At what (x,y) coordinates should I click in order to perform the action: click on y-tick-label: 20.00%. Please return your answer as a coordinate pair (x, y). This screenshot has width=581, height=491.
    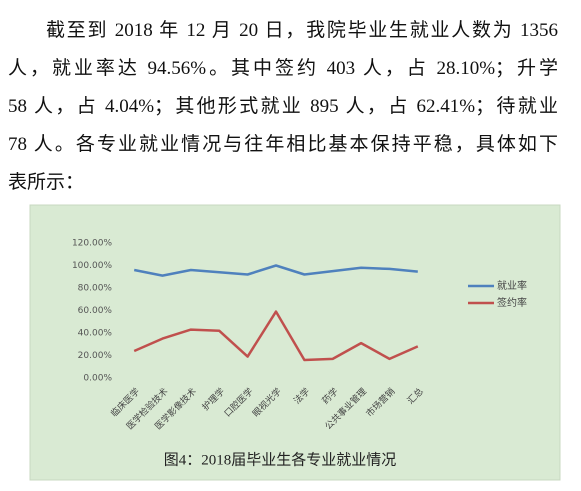
    Looking at the image, I should click on (95, 356).